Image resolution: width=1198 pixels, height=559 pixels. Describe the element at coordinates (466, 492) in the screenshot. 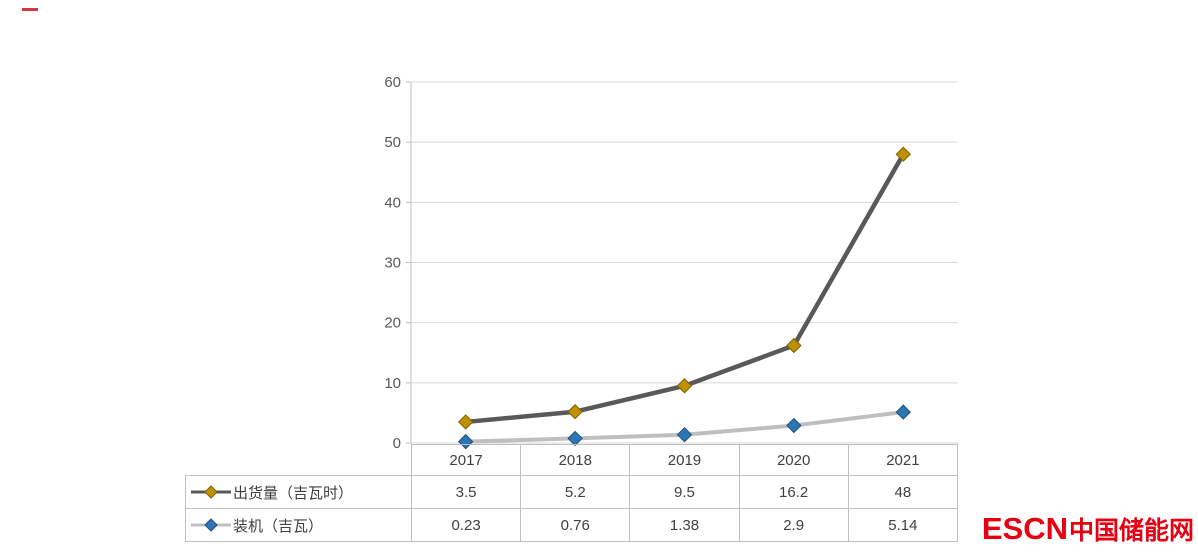

I see `table-value: 3.5` at that location.